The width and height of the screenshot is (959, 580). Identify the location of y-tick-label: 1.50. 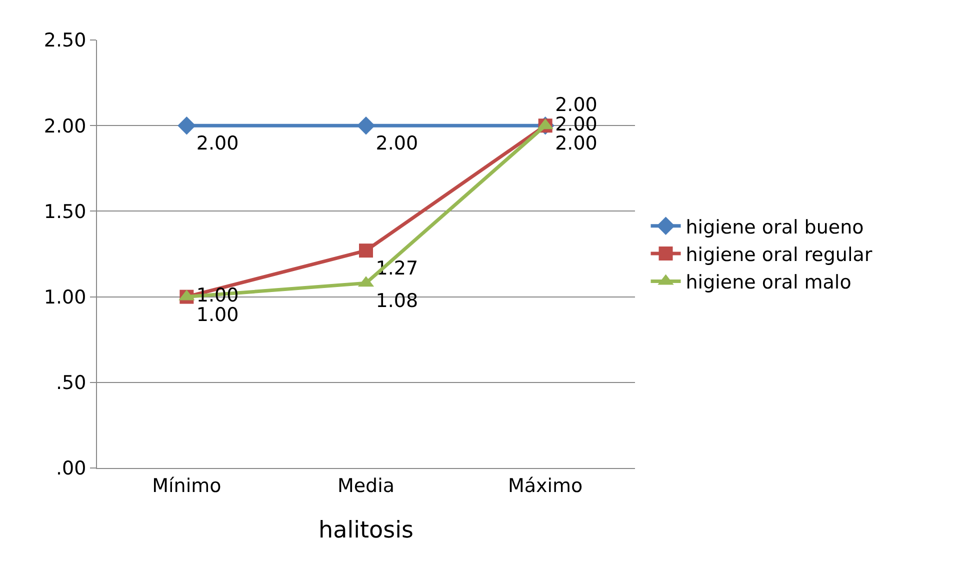
(65, 211).